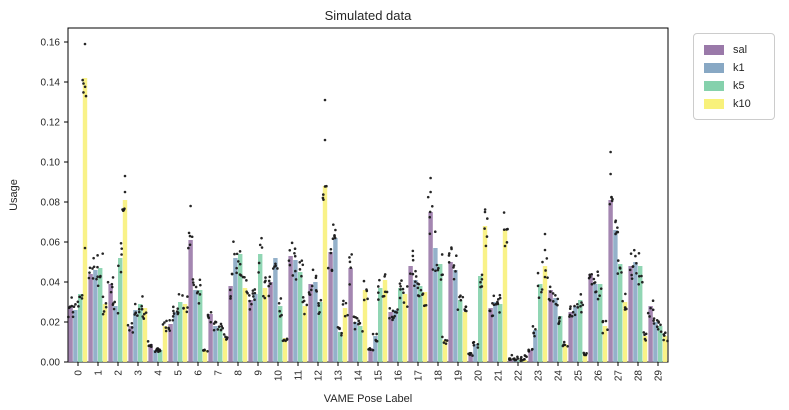 The width and height of the screenshot is (789, 410). Describe the element at coordinates (299, 375) in the screenshot. I see `x-tick-label: 11` at that location.